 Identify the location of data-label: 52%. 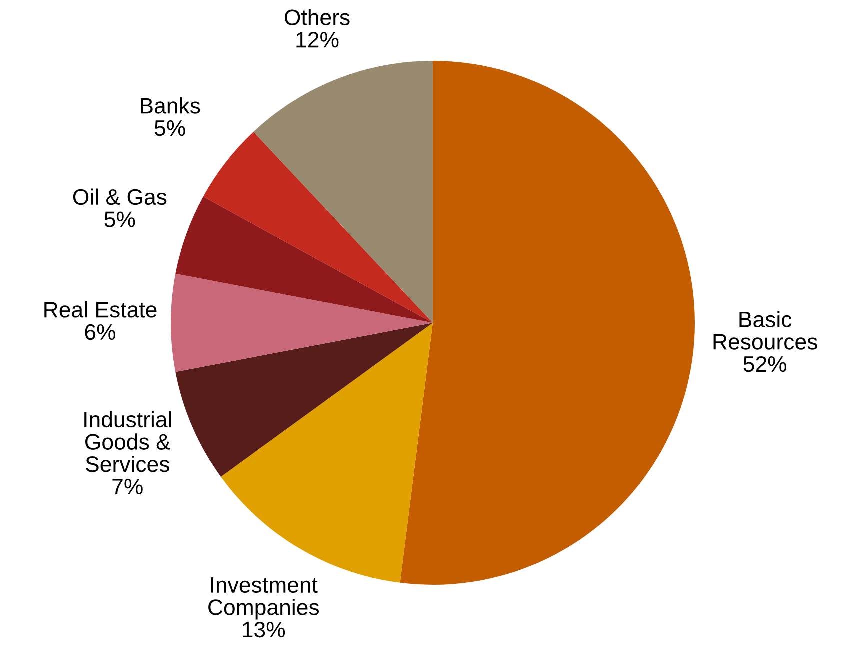
(765, 364).